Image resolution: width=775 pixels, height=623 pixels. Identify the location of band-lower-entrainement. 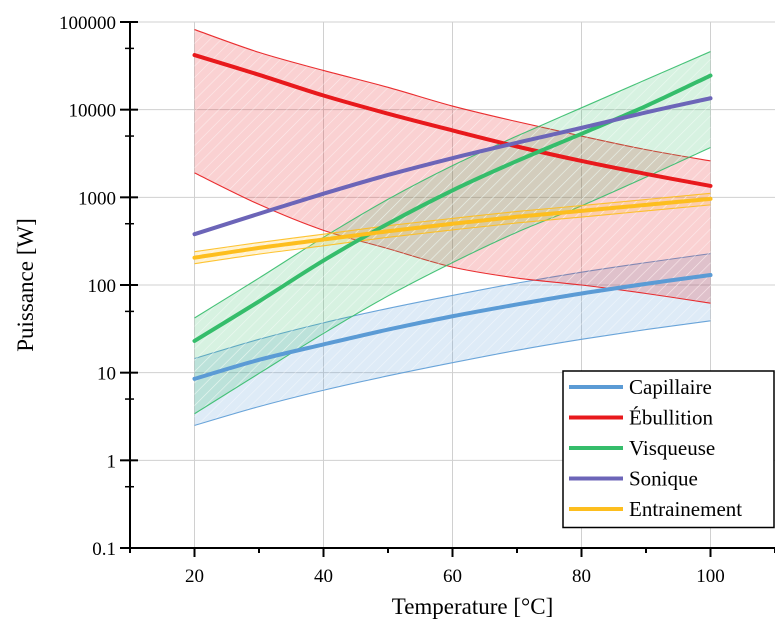
(452, 234).